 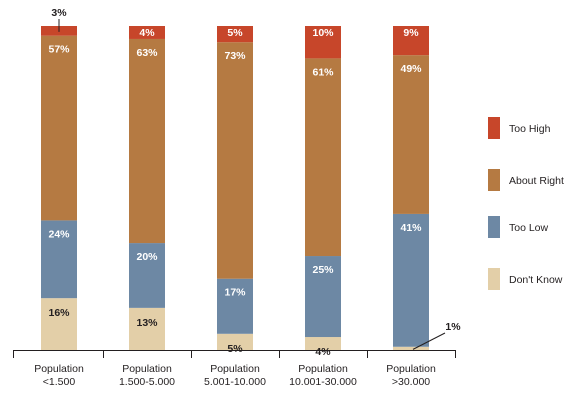 I want to click on data-label-about-right-2: 63%, so click(x=147, y=53).